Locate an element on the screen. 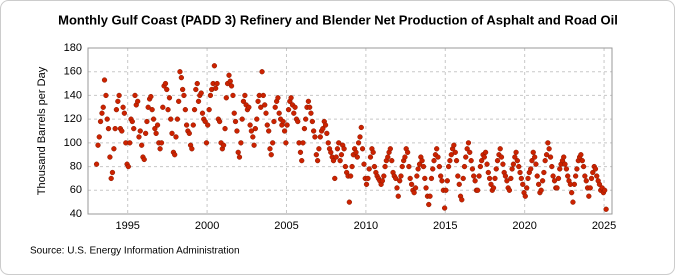 This screenshot has height=275, width=675. x-tick-label: 2020 is located at coordinates (524, 226).